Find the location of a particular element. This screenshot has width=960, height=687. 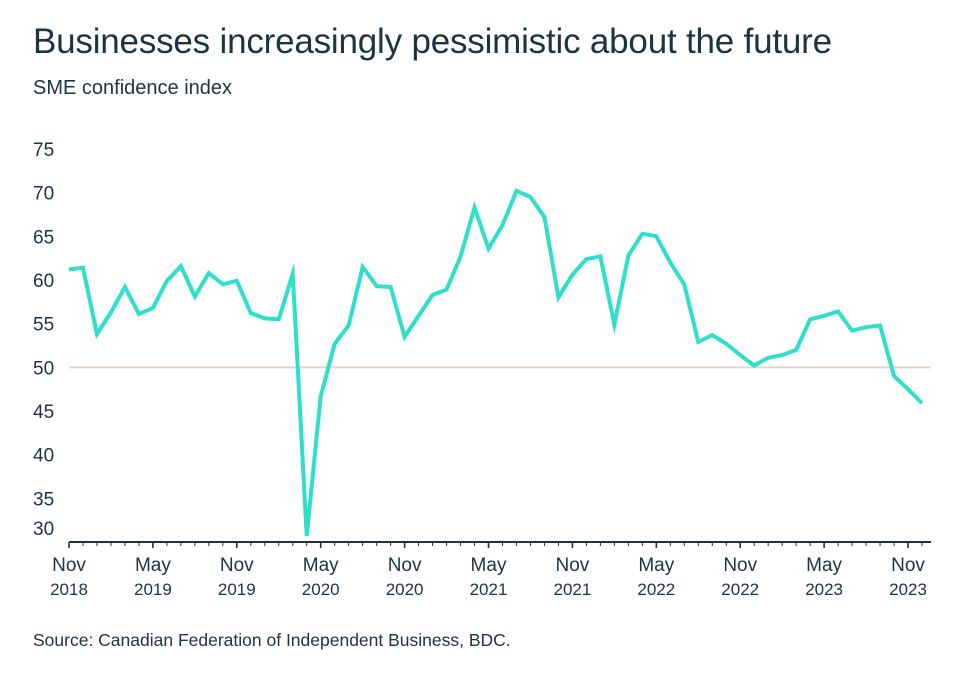

x-tick-year-label: 2018 is located at coordinates (69, 589).